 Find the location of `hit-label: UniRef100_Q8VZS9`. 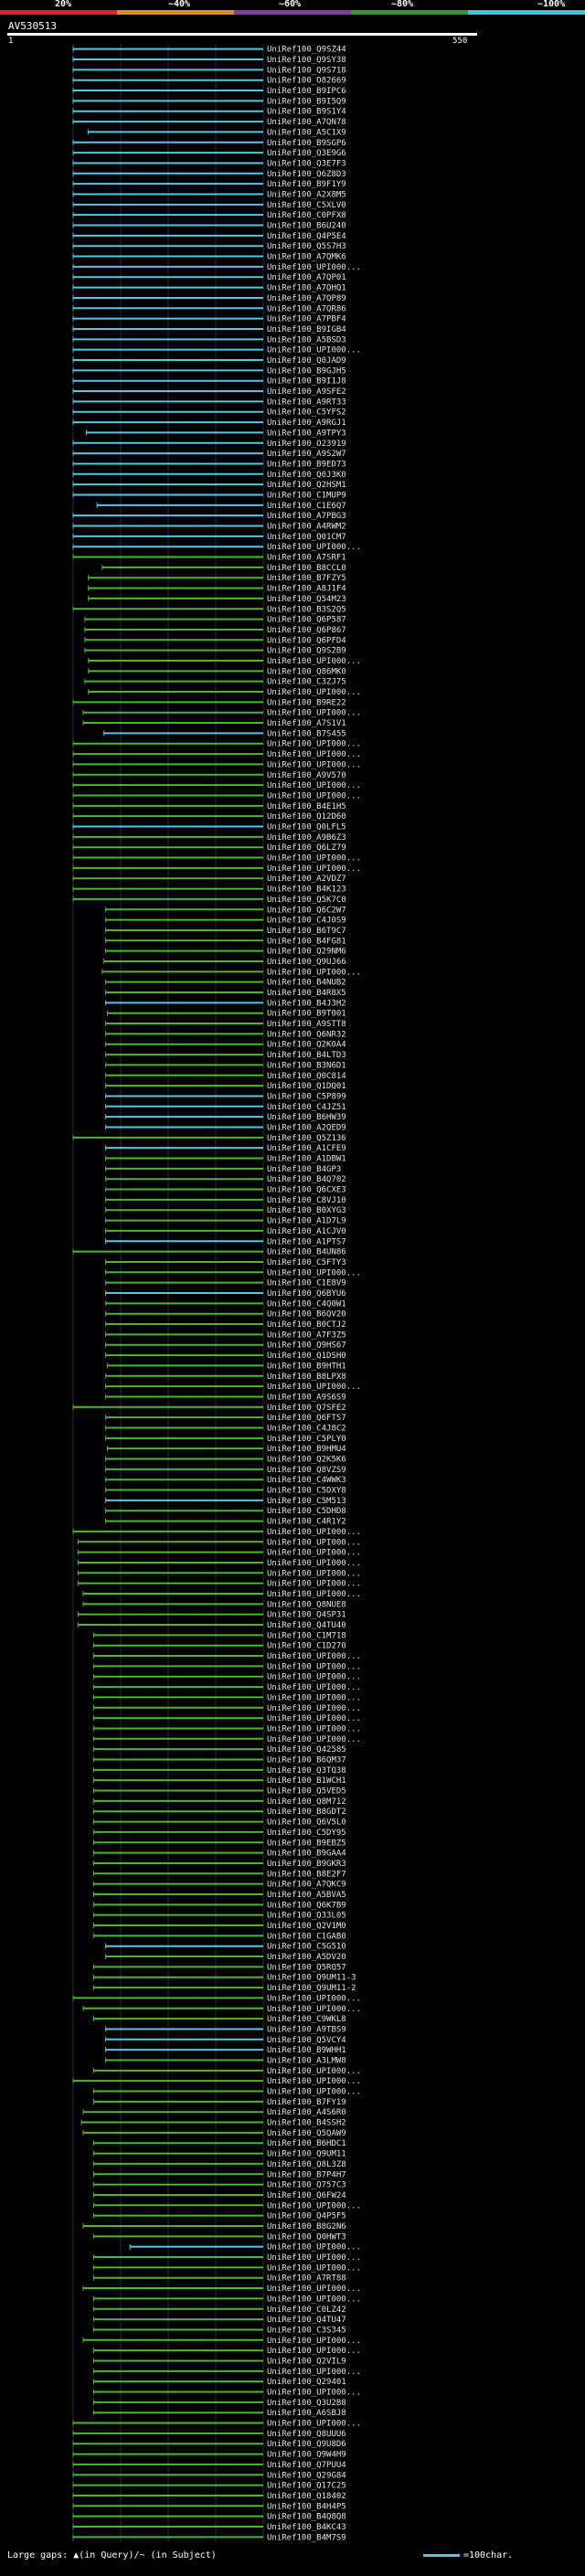

hit-label: UniRef100_Q8VZS9 is located at coordinates (307, 1470).